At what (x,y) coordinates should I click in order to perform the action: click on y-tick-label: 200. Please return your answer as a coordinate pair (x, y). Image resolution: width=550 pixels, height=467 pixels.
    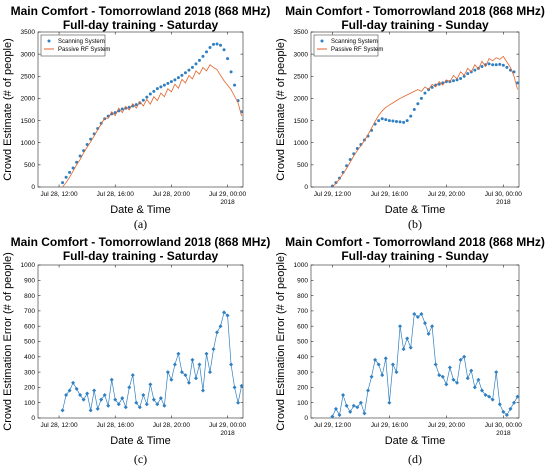
    Looking at the image, I should click on (302, 388).